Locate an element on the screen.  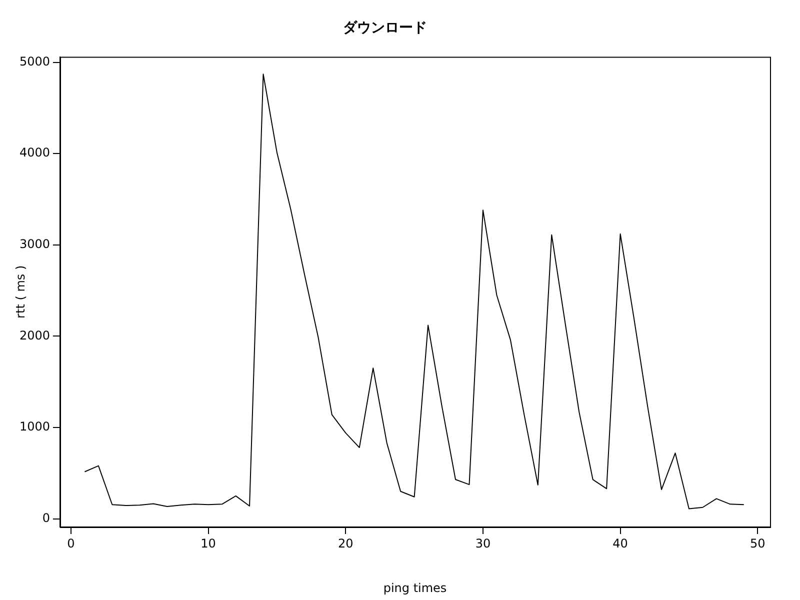
y-tick-label: 5000 is located at coordinates (34, 61).